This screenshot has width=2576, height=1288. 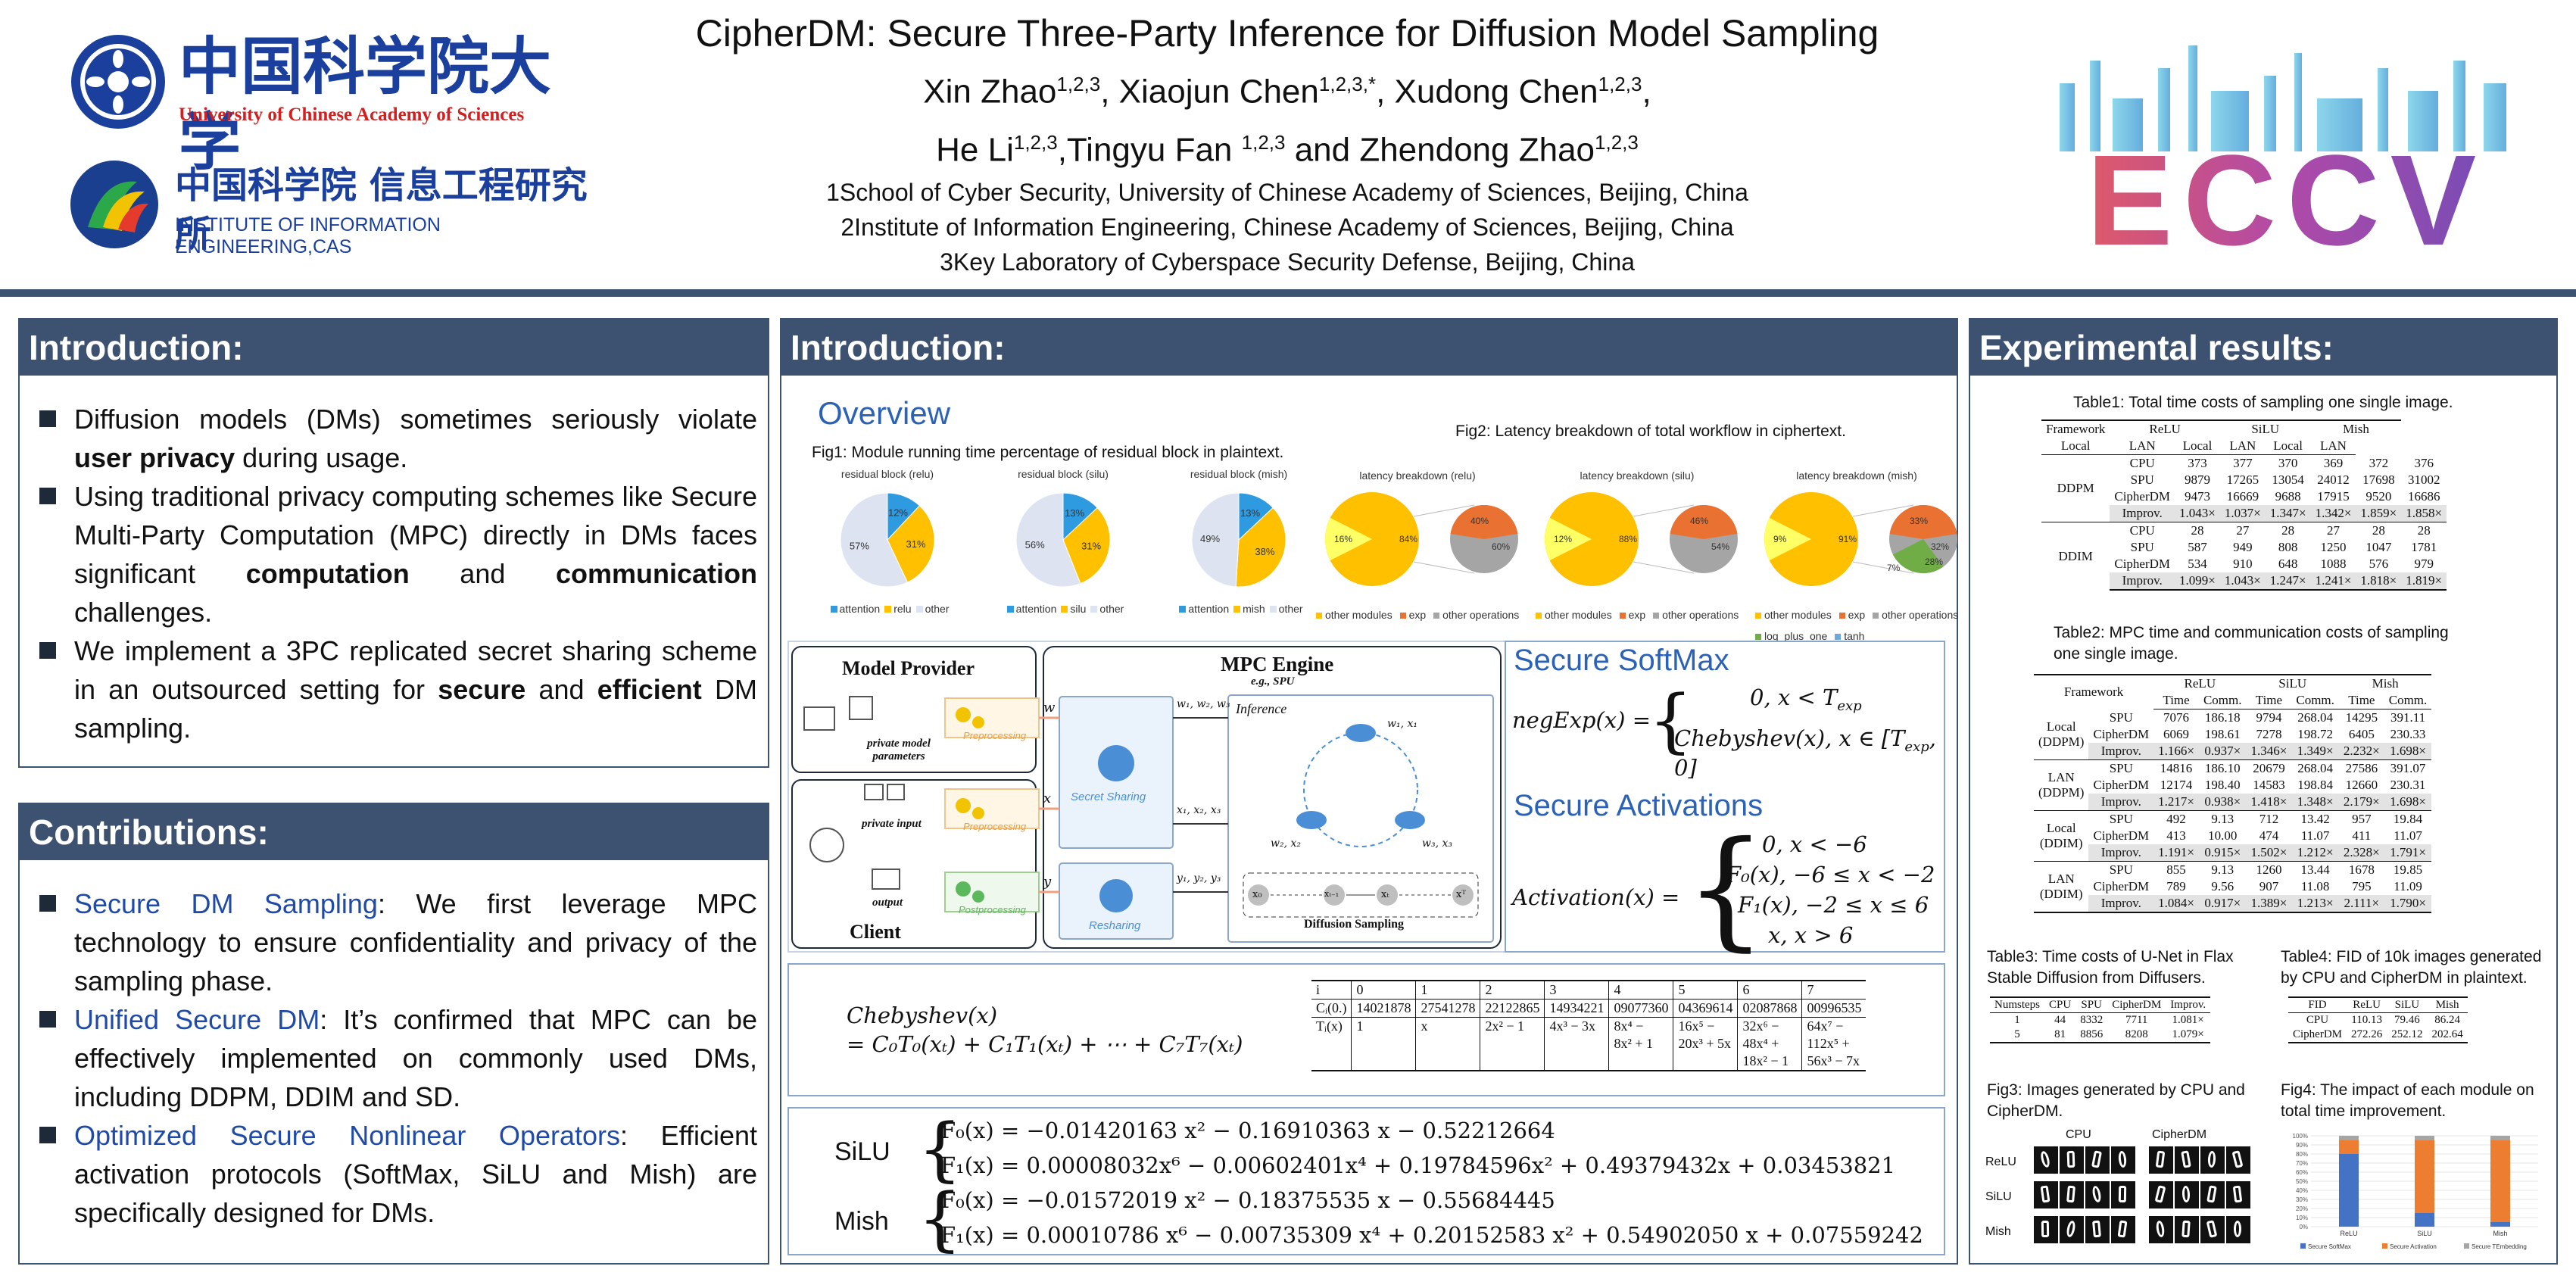 I want to click on table-row: SPU 587 949 808 1250 1047 1781, so click(x=2283, y=547).